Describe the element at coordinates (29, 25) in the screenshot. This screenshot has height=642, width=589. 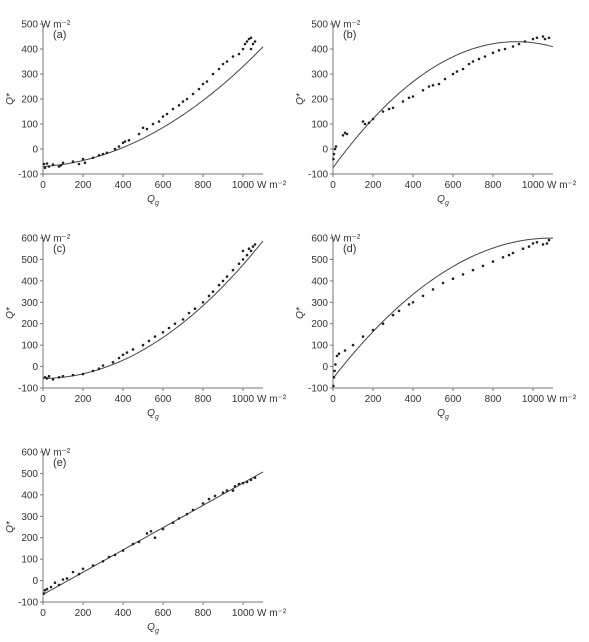
I see `y-tick-label: 500` at that location.